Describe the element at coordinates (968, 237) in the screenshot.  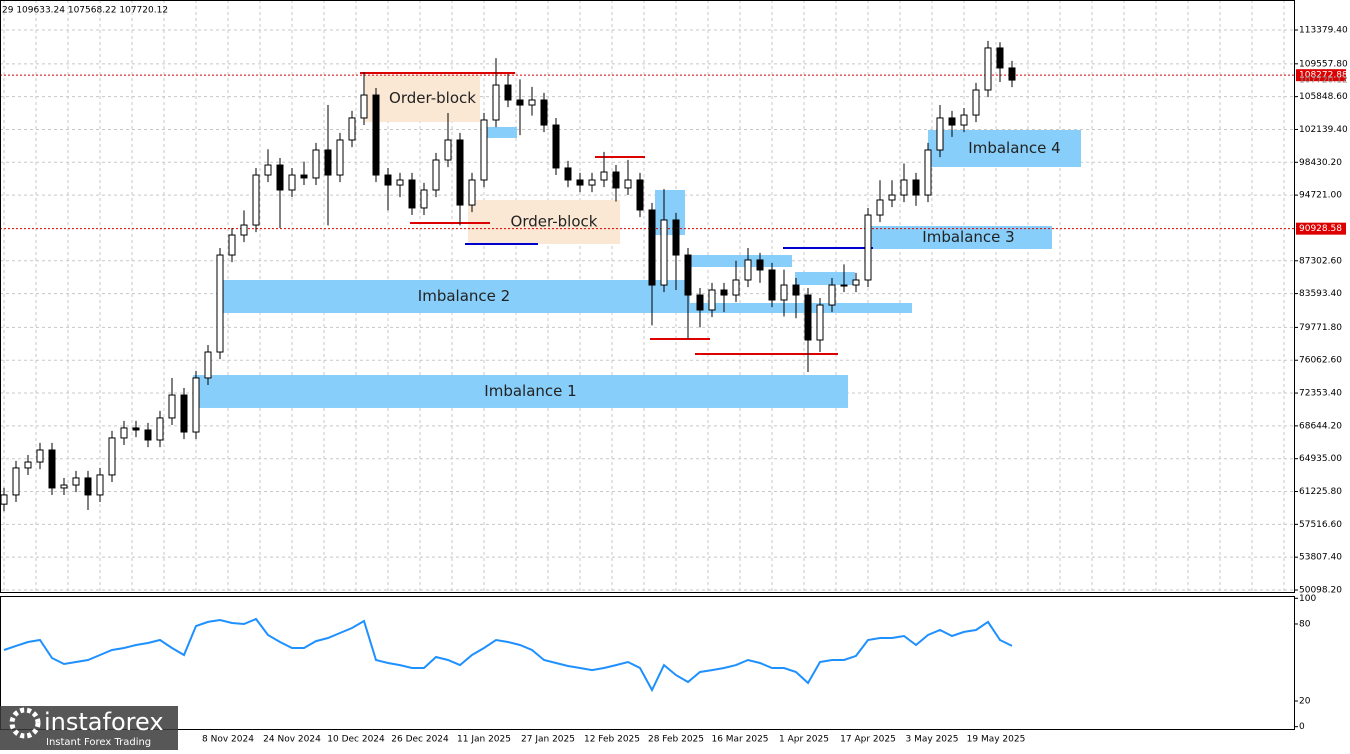
I see `zone-label: Imbalance 3` at that location.